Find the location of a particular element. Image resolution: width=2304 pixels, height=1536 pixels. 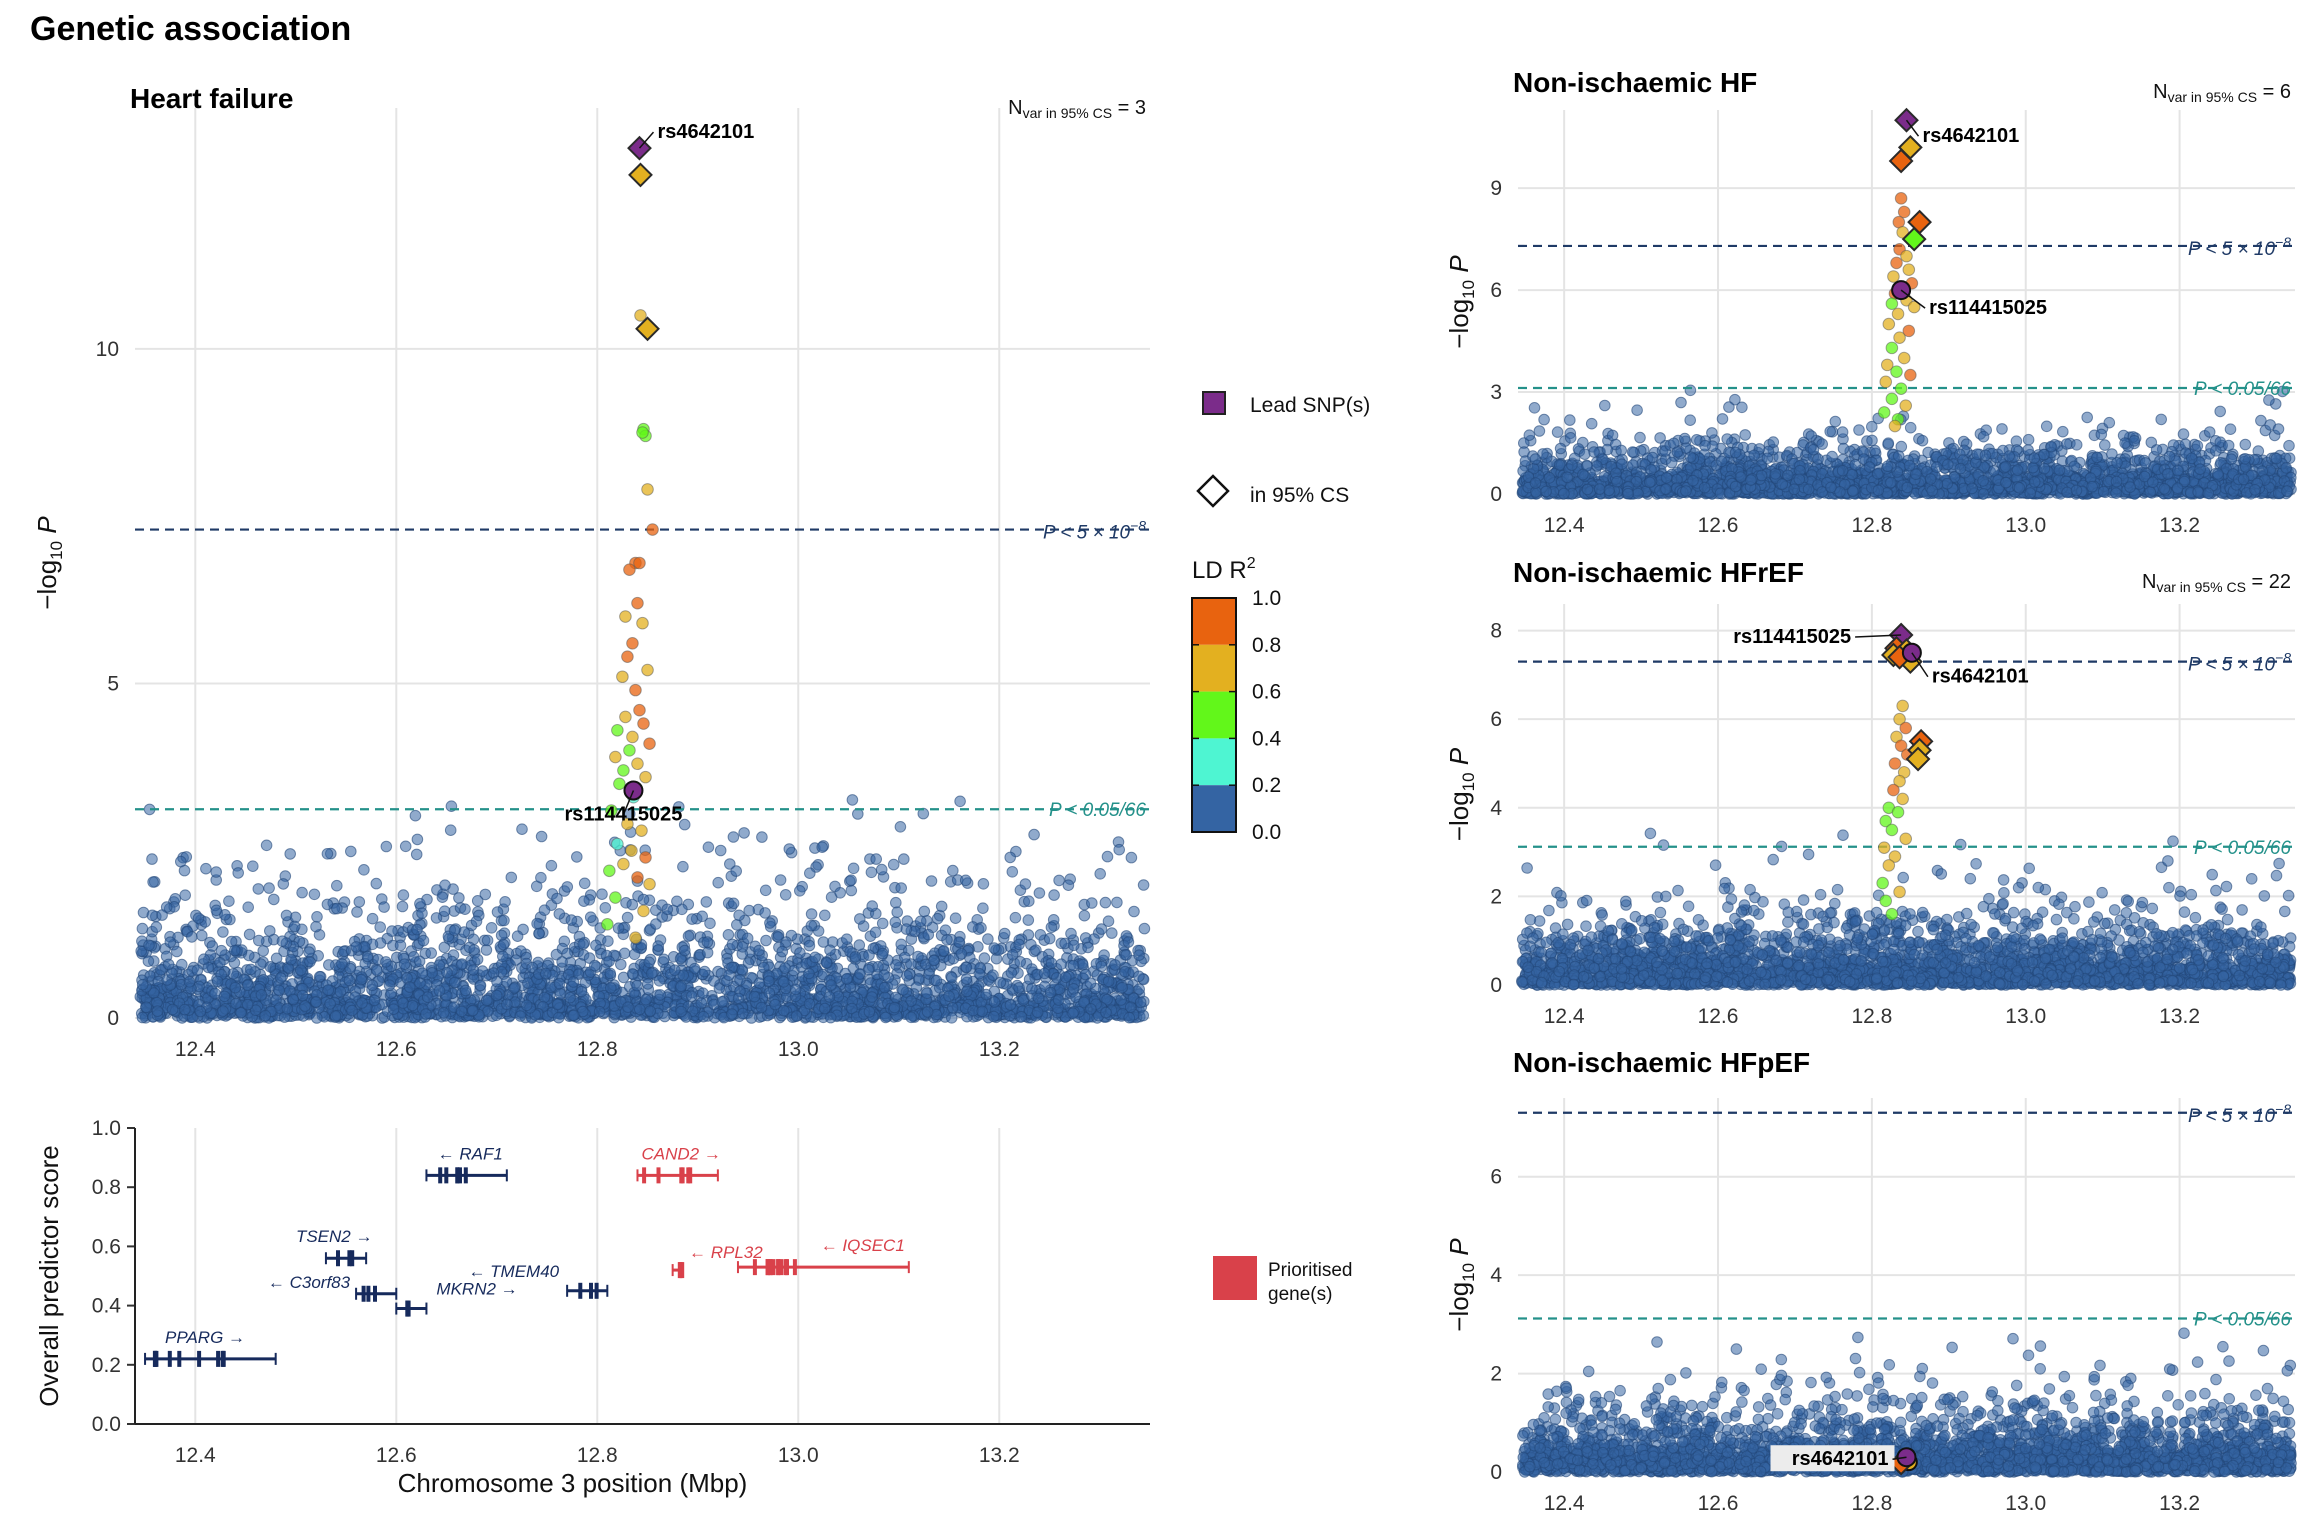

x-axis-label: Chromosome 3 position (Mbp) is located at coordinates (573, 1483).